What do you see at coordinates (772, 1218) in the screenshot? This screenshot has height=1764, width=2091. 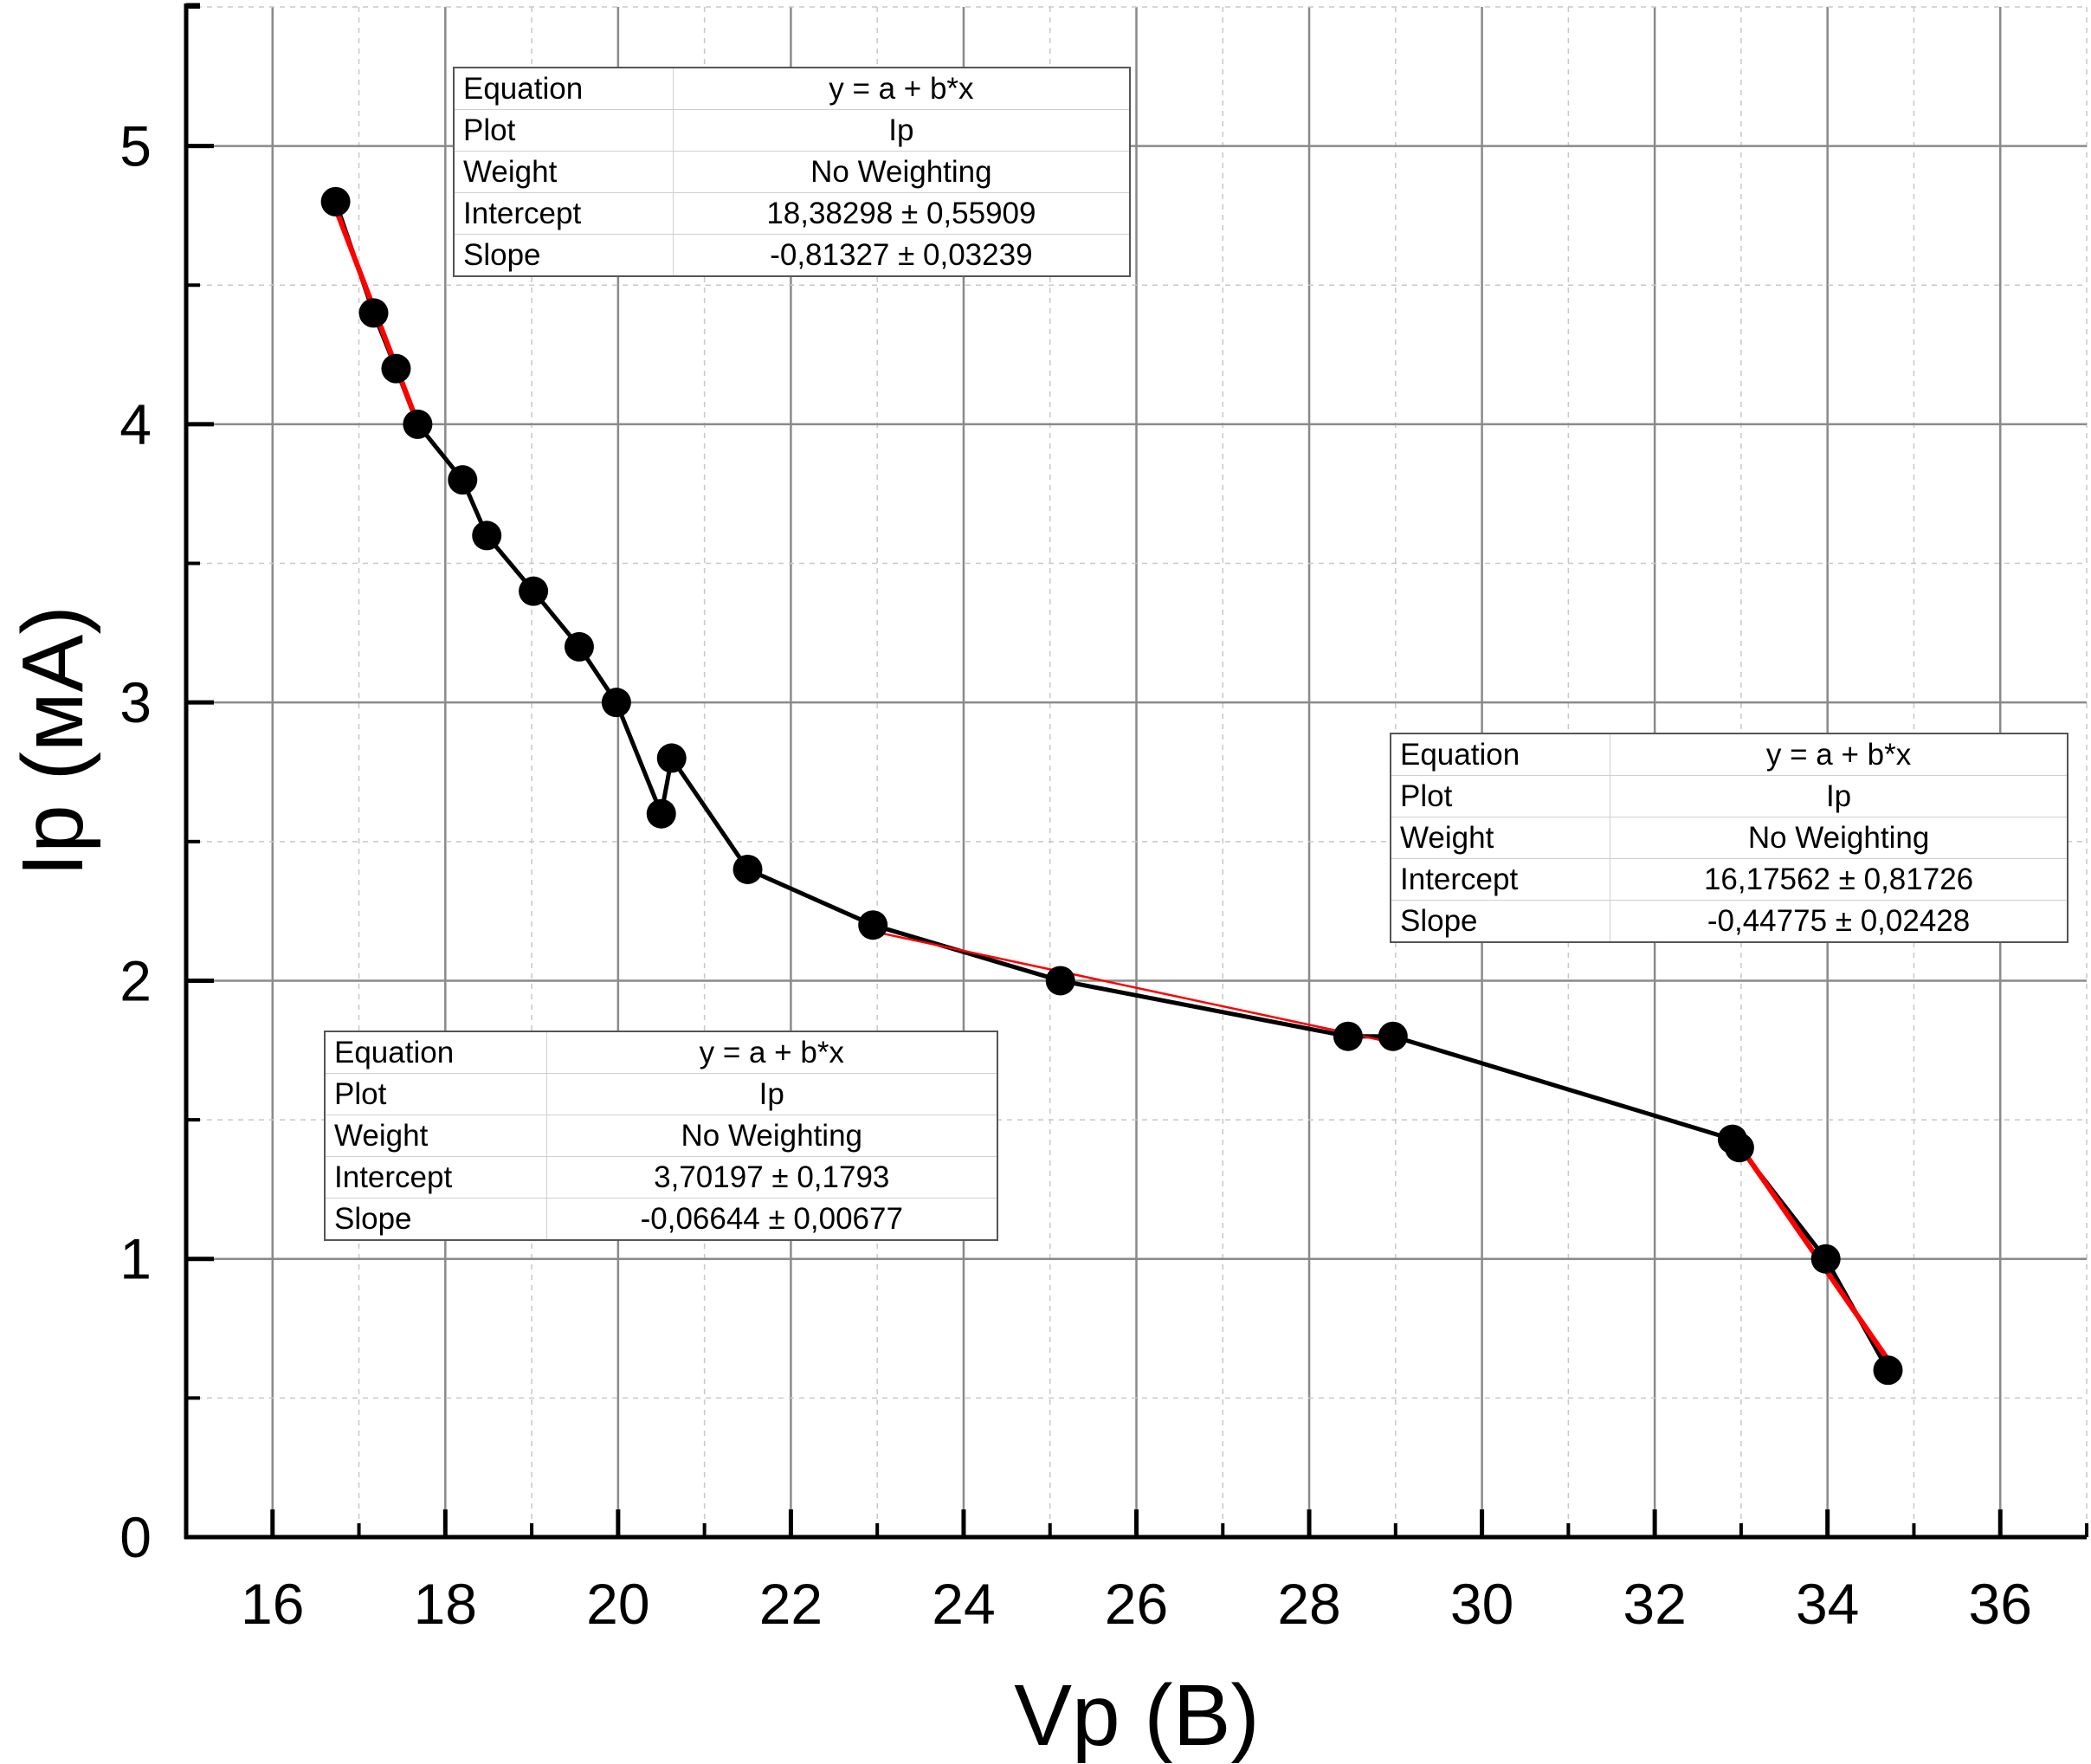 I see `fit-value: -0,06644 ± 0,00677` at bounding box center [772, 1218].